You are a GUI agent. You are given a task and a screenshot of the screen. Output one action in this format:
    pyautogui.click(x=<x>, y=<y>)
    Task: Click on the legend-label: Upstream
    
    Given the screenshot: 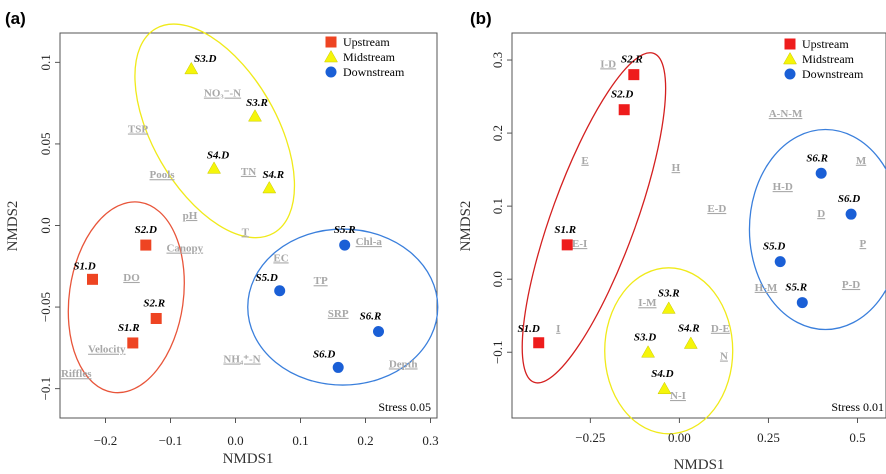 What is the action you would take?
    pyautogui.click(x=366, y=42)
    